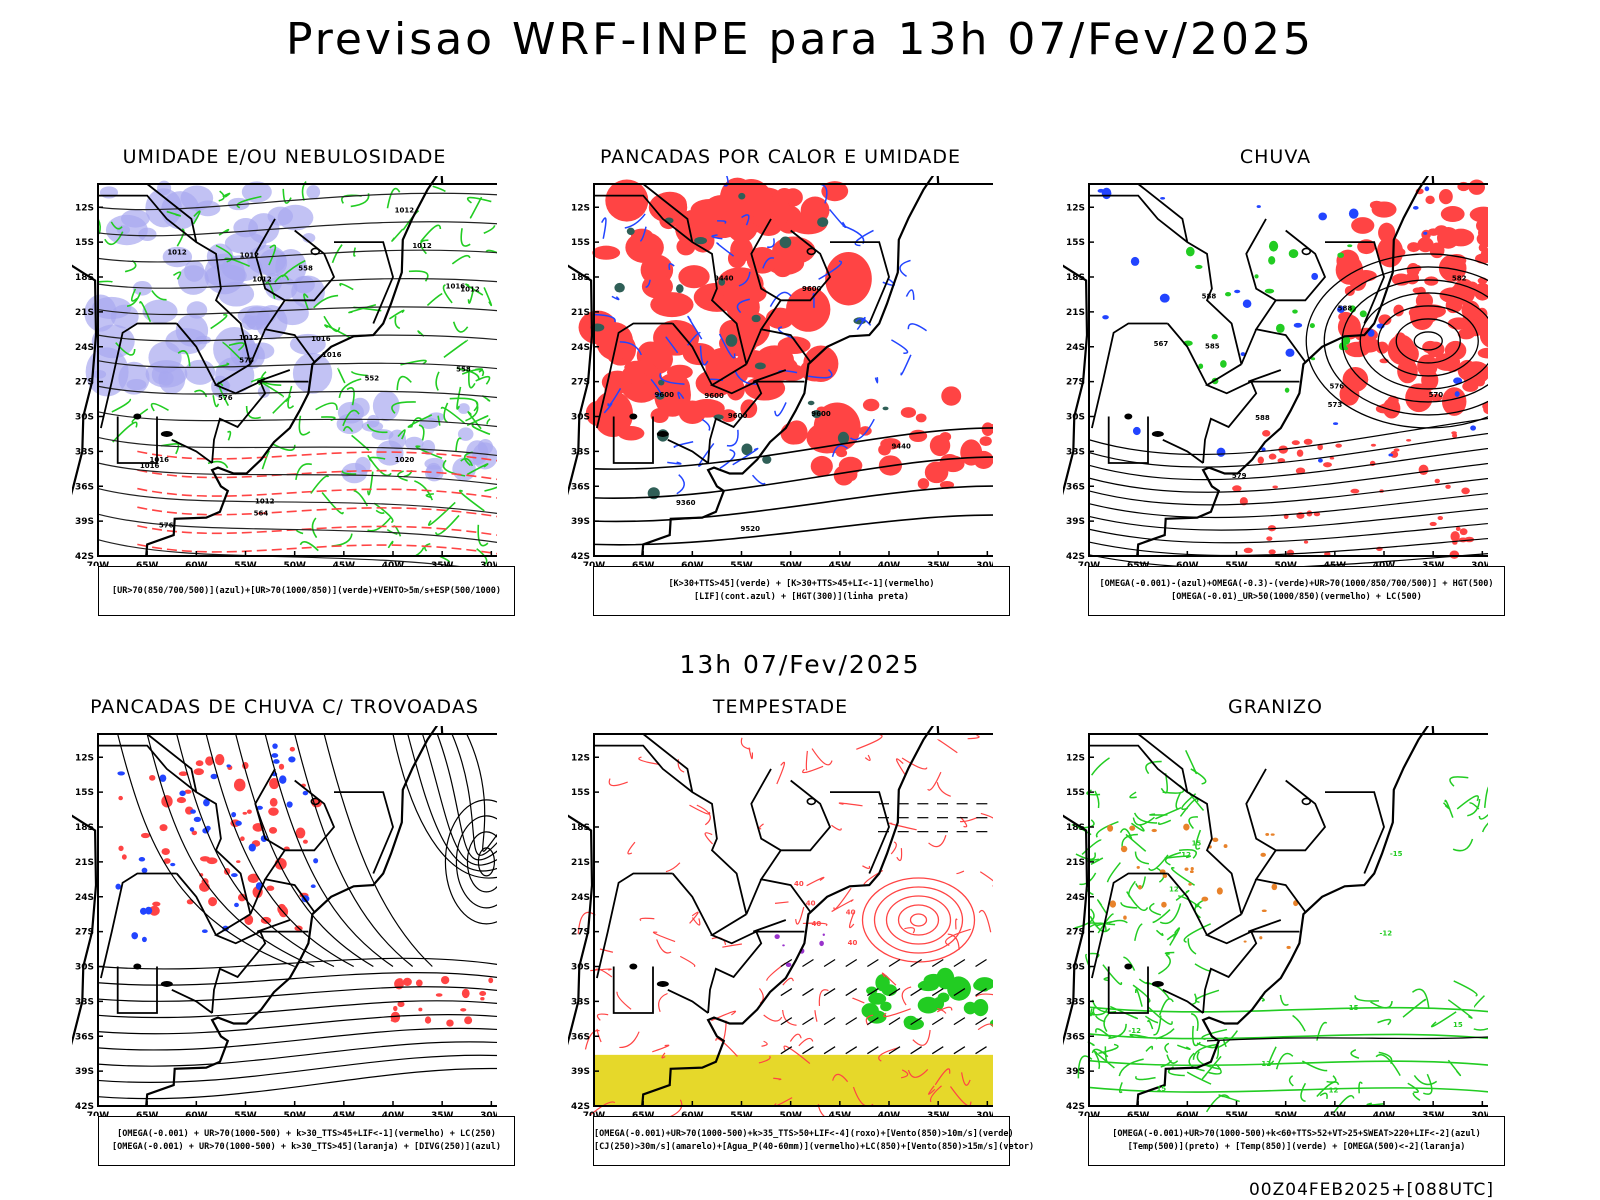 This screenshot has width=1600, height=1200. Describe the element at coordinates (580, 1037) in the screenshot. I see `lat-tick-label: 36S` at that location.